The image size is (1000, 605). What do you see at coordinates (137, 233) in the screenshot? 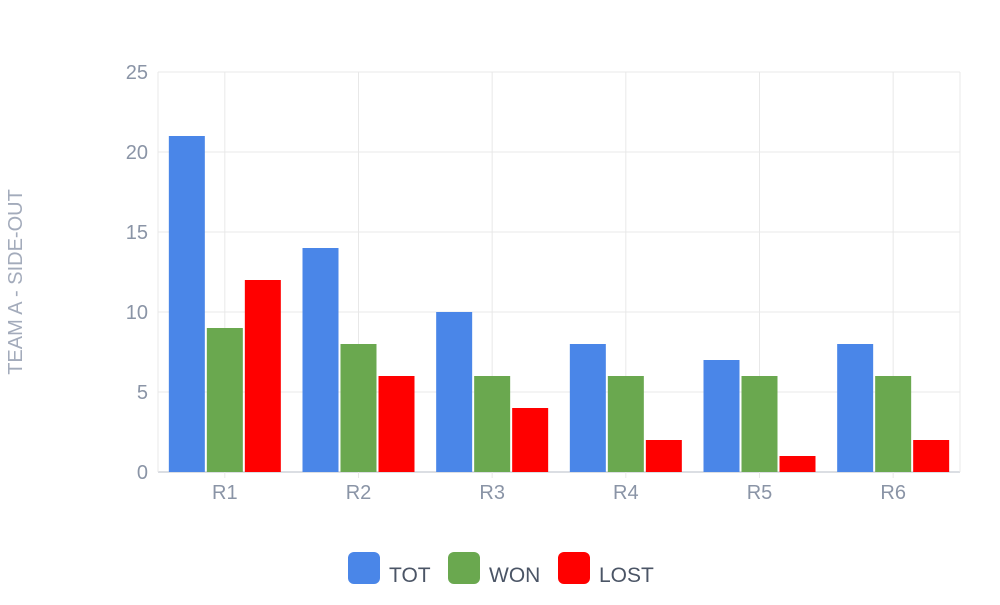
I see `y-tick-label: 15` at bounding box center [137, 233].